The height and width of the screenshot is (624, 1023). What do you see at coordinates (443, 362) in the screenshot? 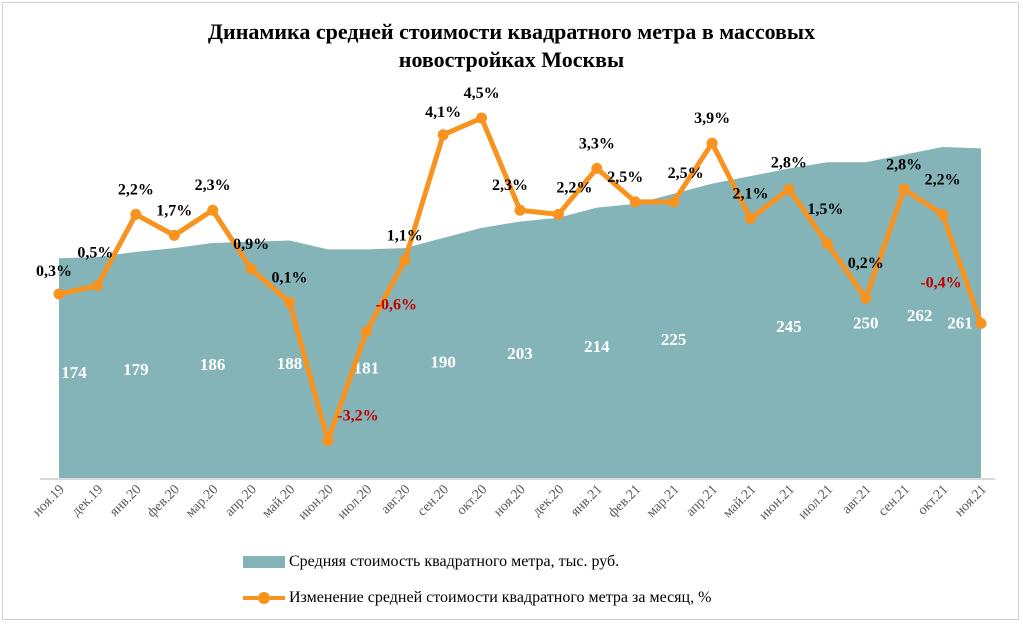
I see `area-data-label: 190` at bounding box center [443, 362].